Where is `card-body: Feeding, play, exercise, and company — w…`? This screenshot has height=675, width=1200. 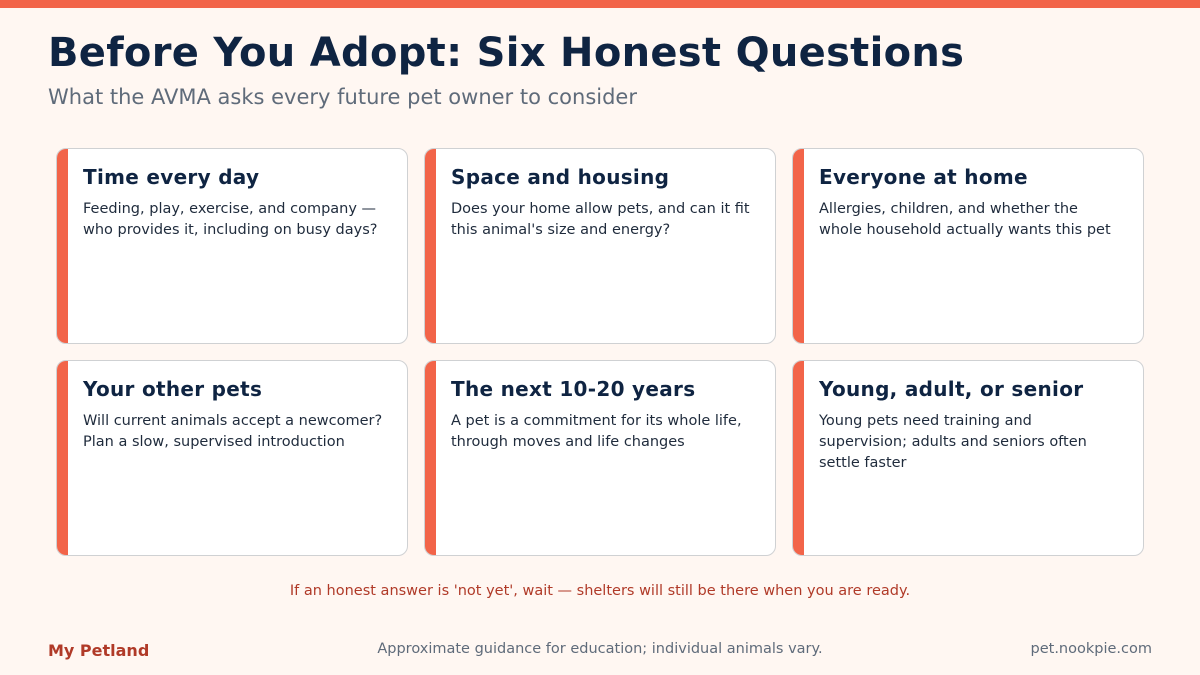
card-body: Feeding, play, exercise, and company — w… is located at coordinates (230, 219).